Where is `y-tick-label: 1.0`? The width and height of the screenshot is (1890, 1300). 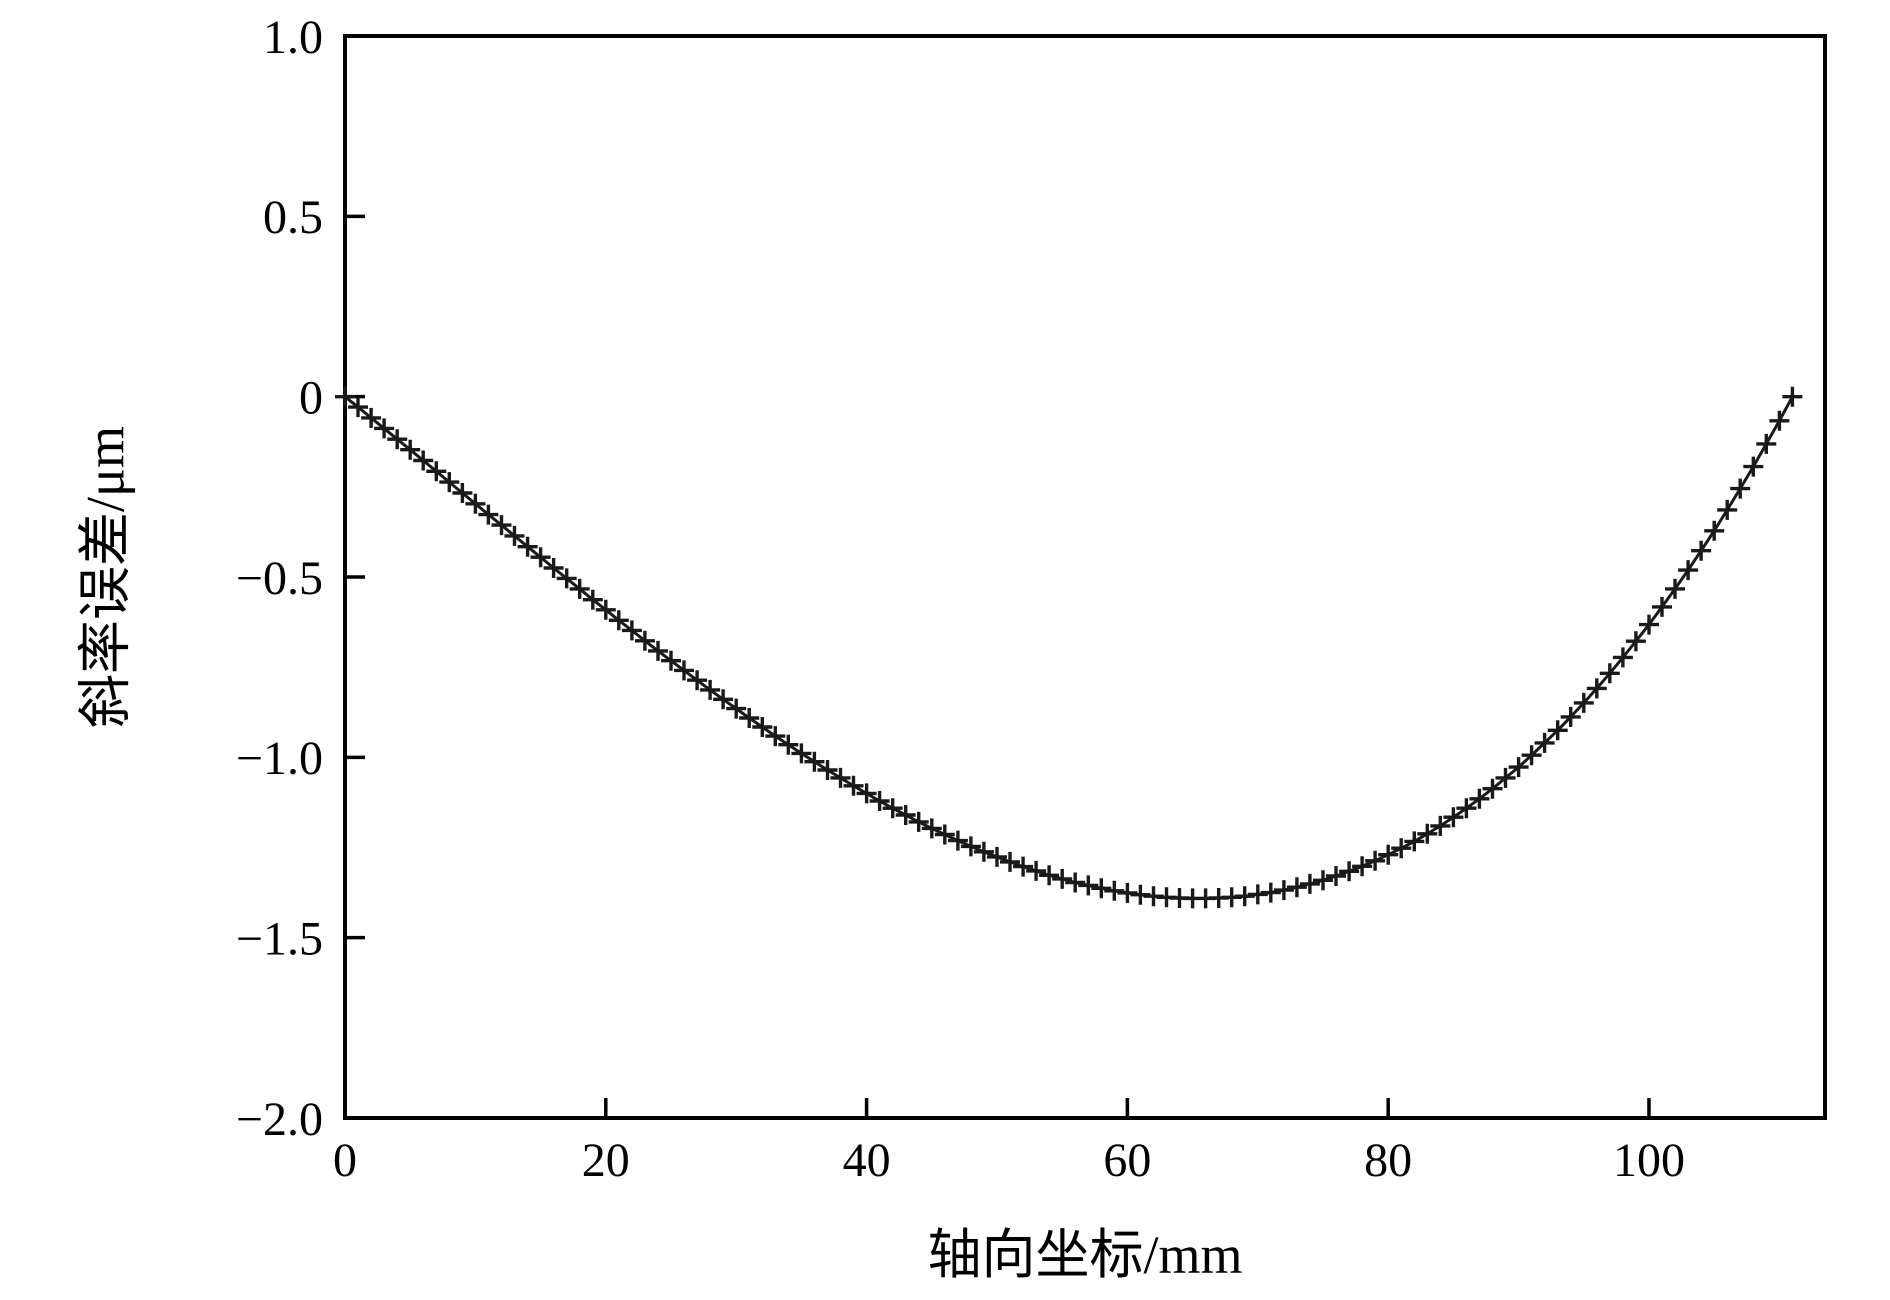 y-tick-label: 1.0 is located at coordinates (293, 37).